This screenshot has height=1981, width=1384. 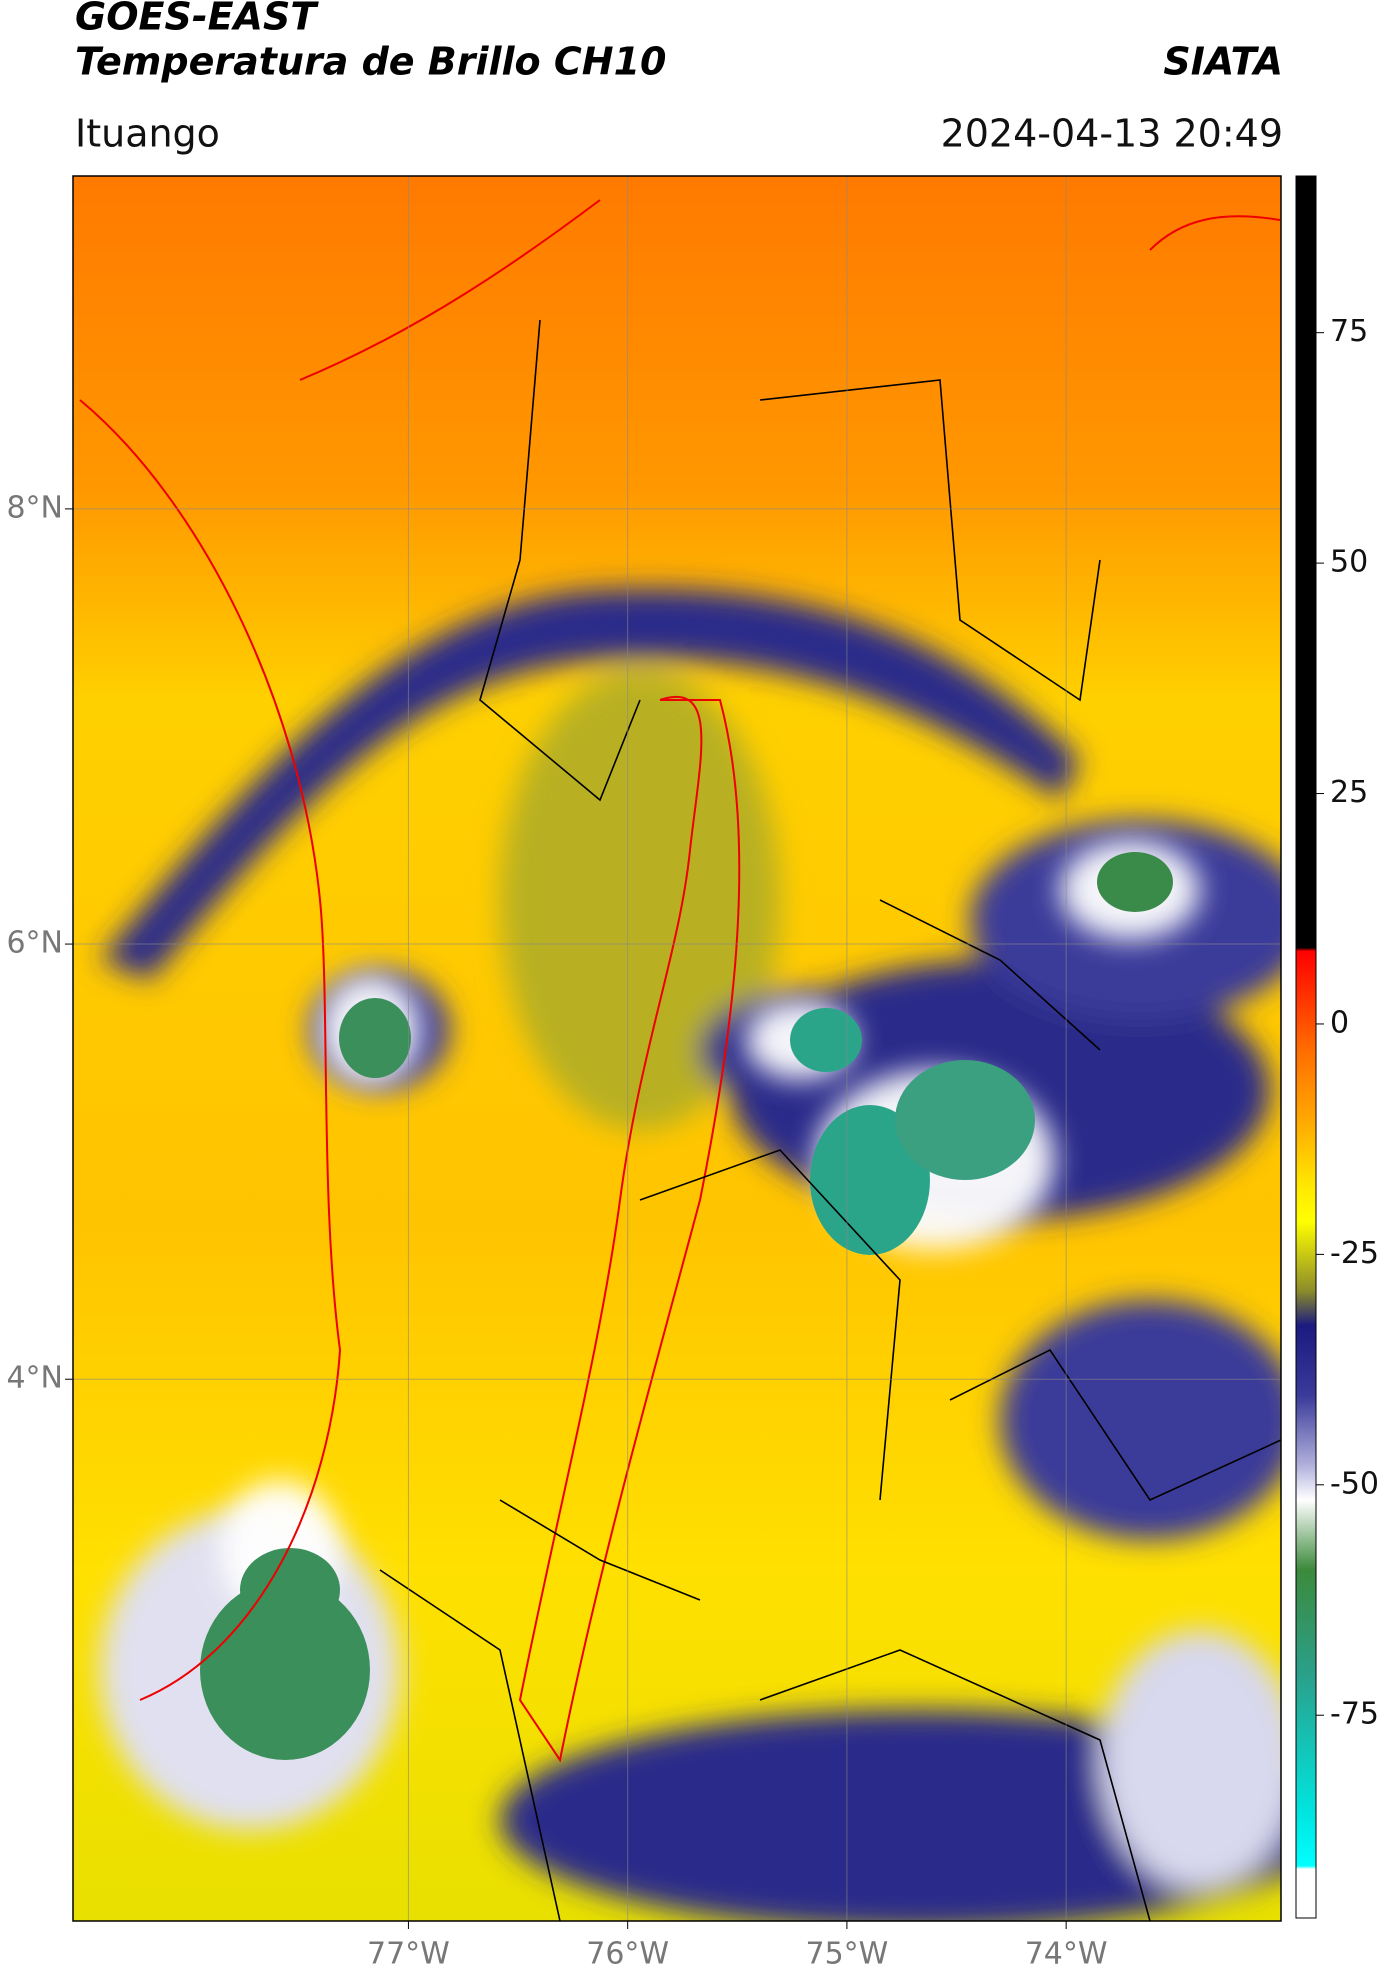 I want to click on y-tick-label: 8°N, so click(x=34, y=507).